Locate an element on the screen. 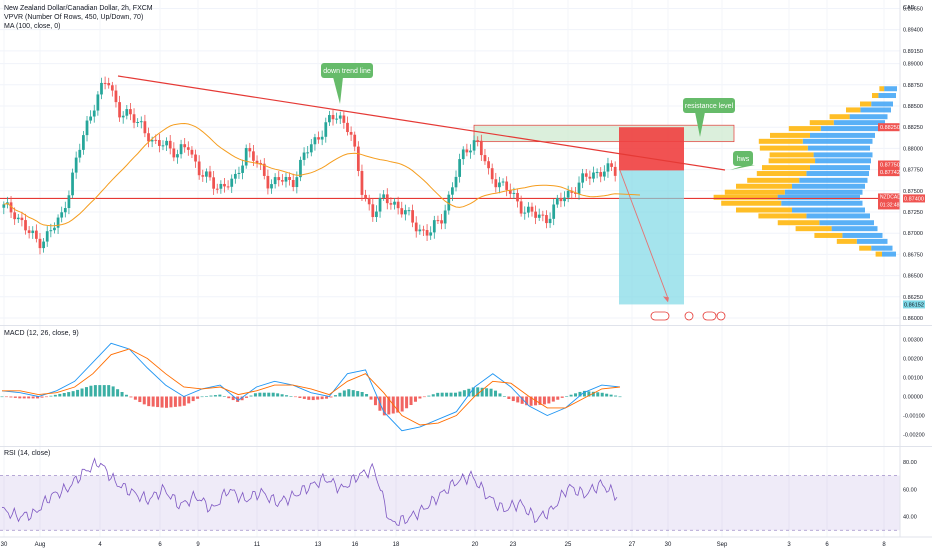 This screenshot has width=932, height=555. time-axis-tick: Aug is located at coordinates (40, 545).